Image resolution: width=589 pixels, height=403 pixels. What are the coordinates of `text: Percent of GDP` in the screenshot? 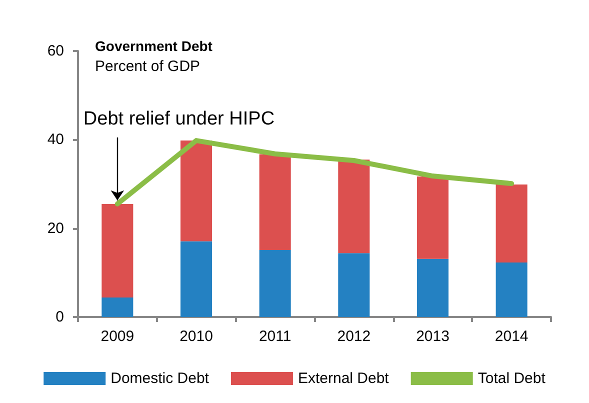 It's located at (147, 66).